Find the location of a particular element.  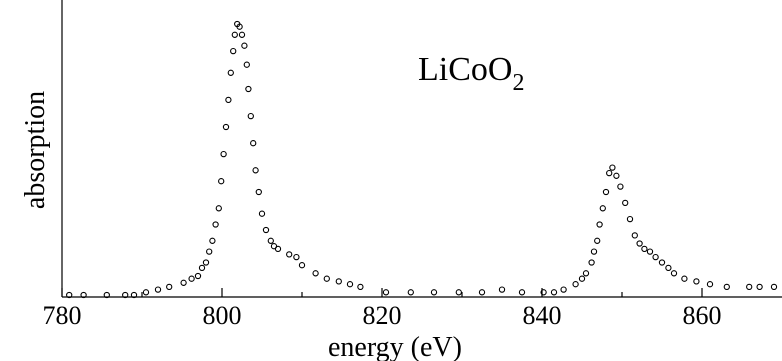

compound-label: LiCoO2 is located at coordinates (471, 73).